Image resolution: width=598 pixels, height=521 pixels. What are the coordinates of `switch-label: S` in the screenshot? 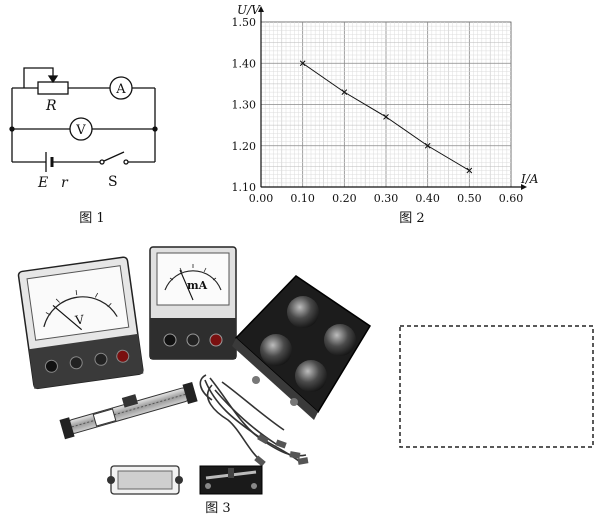 It's located at (113, 182).